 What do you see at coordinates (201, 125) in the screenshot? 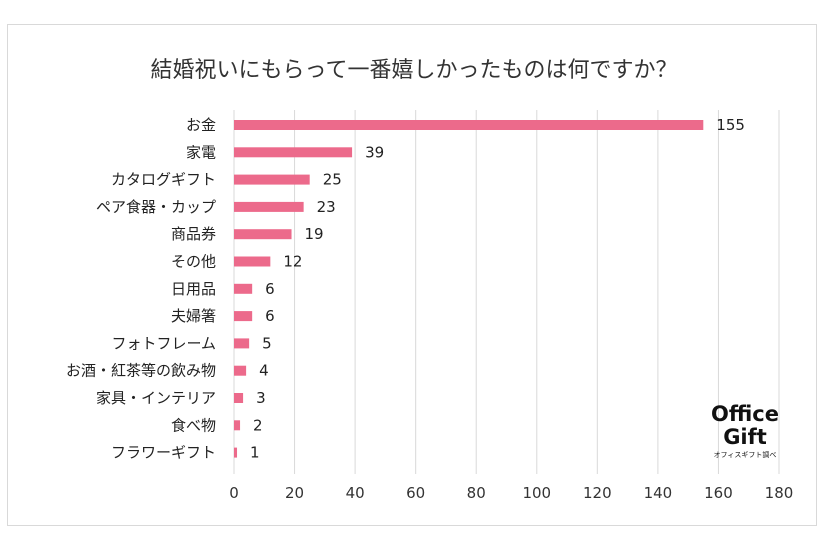
I see `category-label: お金` at bounding box center [201, 125].